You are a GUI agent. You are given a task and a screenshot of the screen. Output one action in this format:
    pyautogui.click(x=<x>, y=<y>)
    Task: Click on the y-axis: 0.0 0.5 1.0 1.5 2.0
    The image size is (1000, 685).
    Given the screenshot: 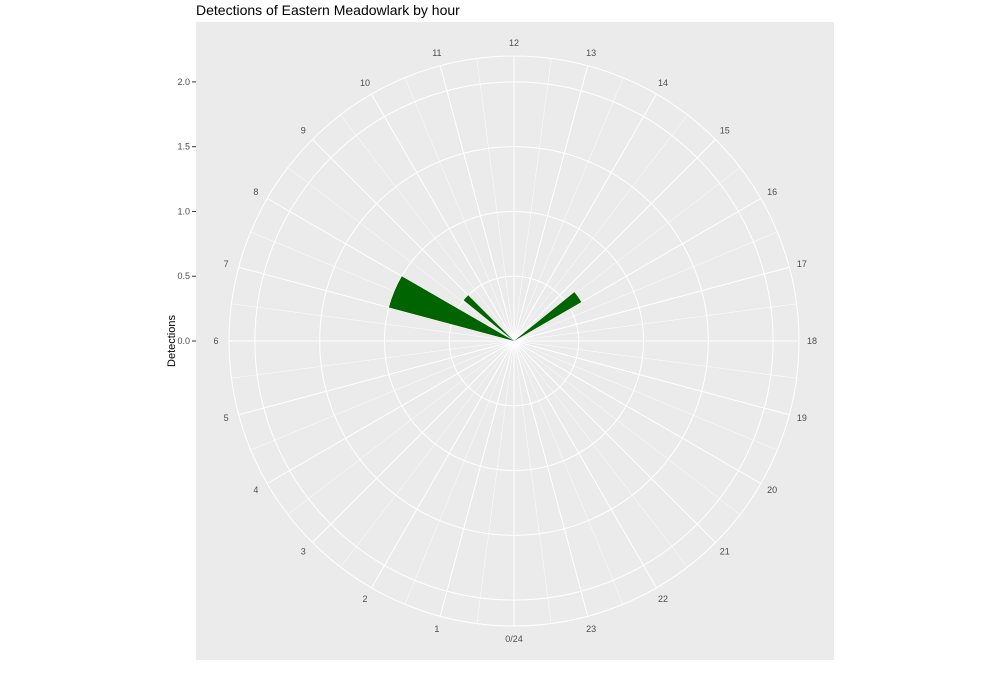 What is the action you would take?
    pyautogui.click(x=186, y=211)
    